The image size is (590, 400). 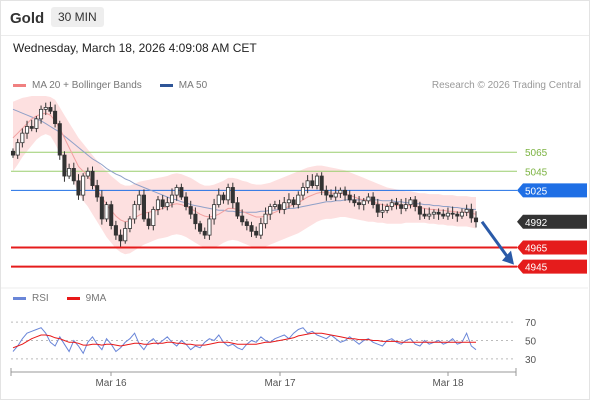 I want to click on timeframe-button: 30 MIN, so click(x=77, y=17).